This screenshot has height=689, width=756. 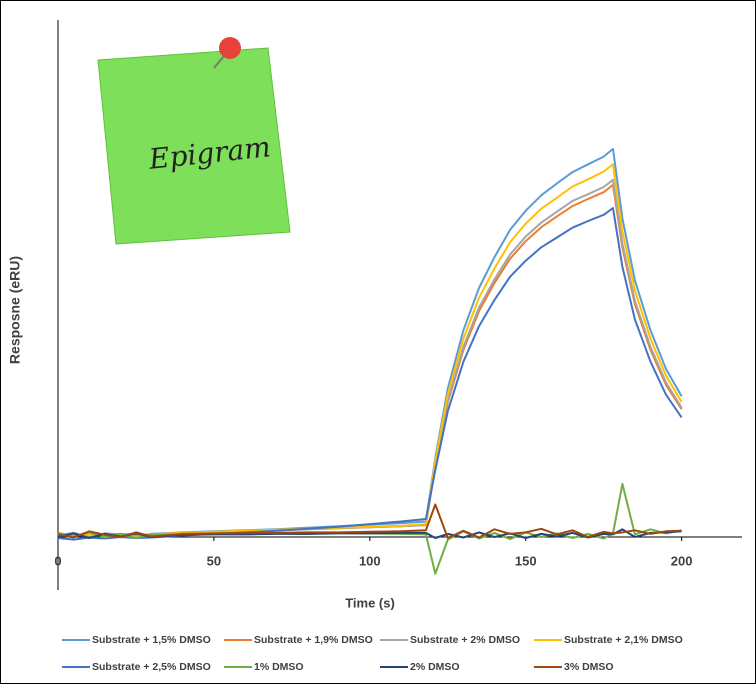 I want to click on x-axis-title: Time (s), so click(x=370, y=602).